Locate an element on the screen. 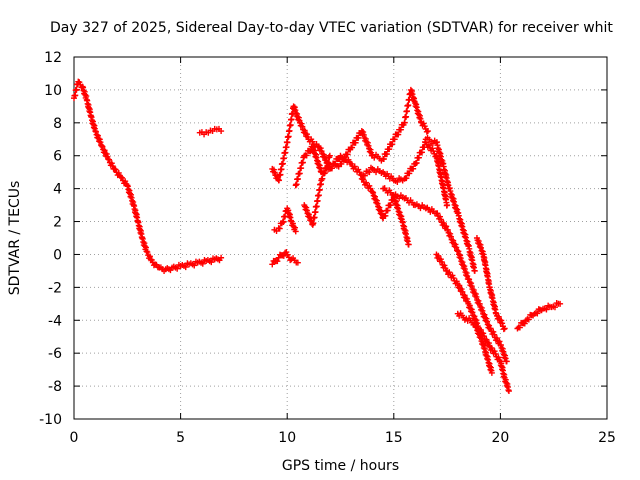 Image resolution: width=640 pixels, height=480 pixels. y-tick-label: 0 is located at coordinates (57, 255).